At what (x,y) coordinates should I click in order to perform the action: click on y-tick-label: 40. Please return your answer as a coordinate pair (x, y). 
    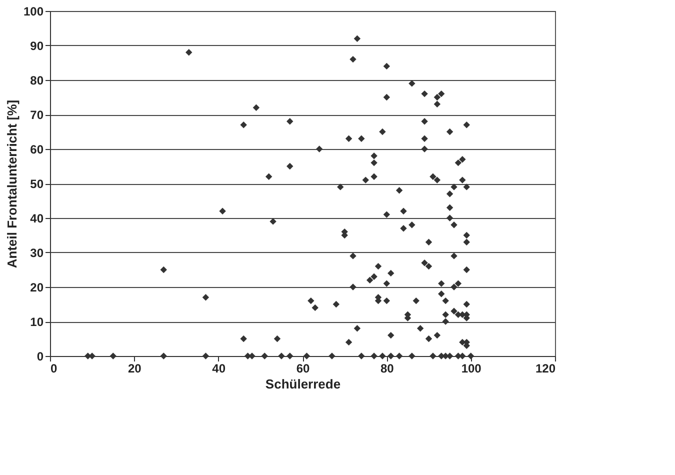
    Looking at the image, I should click on (37, 219).